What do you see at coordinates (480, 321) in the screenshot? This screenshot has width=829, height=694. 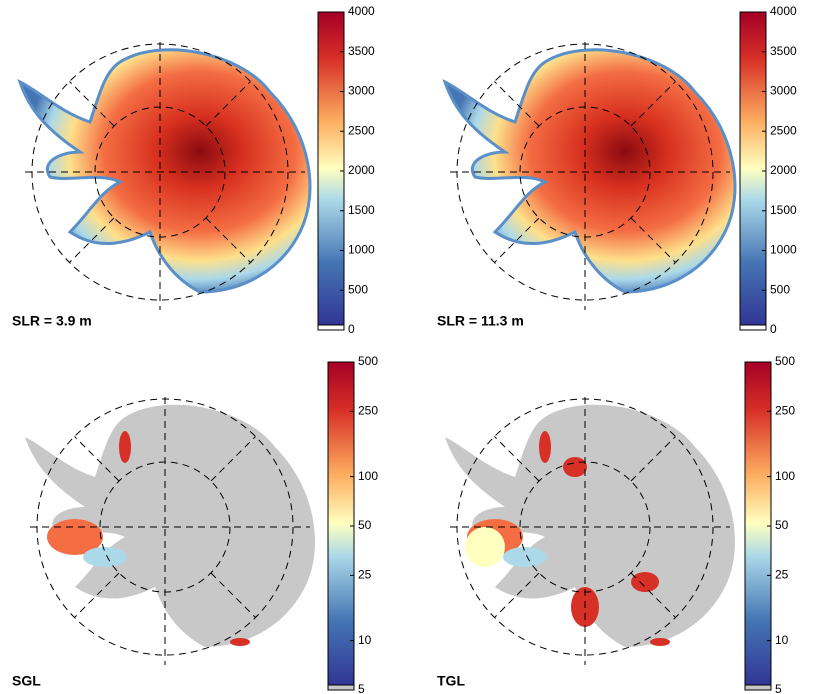 I see `panel-label: SLR = 11.3 m` at bounding box center [480, 321].